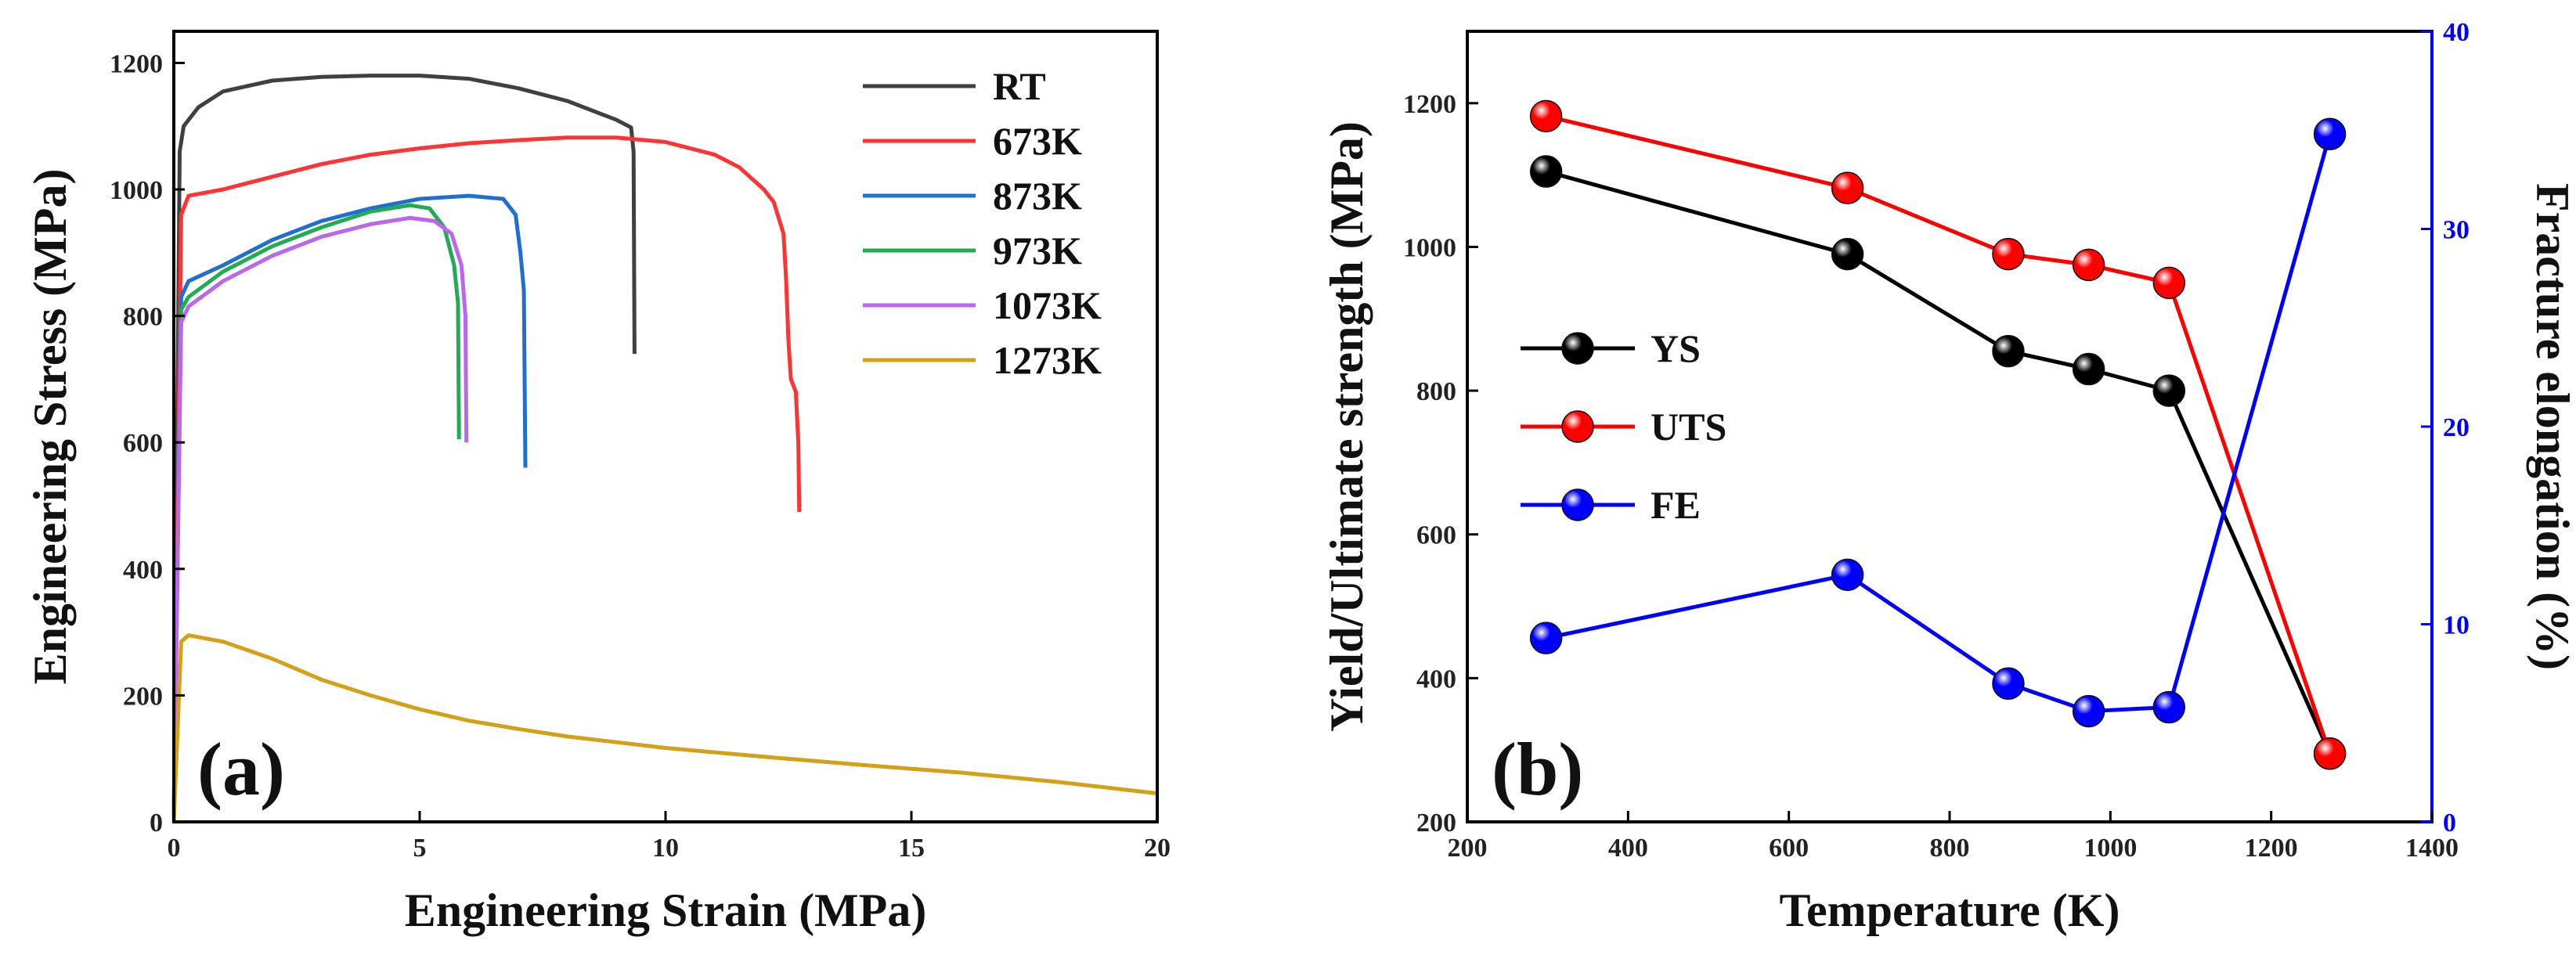 Image resolution: width=2576 pixels, height=962 pixels. Describe the element at coordinates (2551, 426) in the screenshot. I see `panel-b-y2-axis-title: Fracture elongation (%)` at that location.